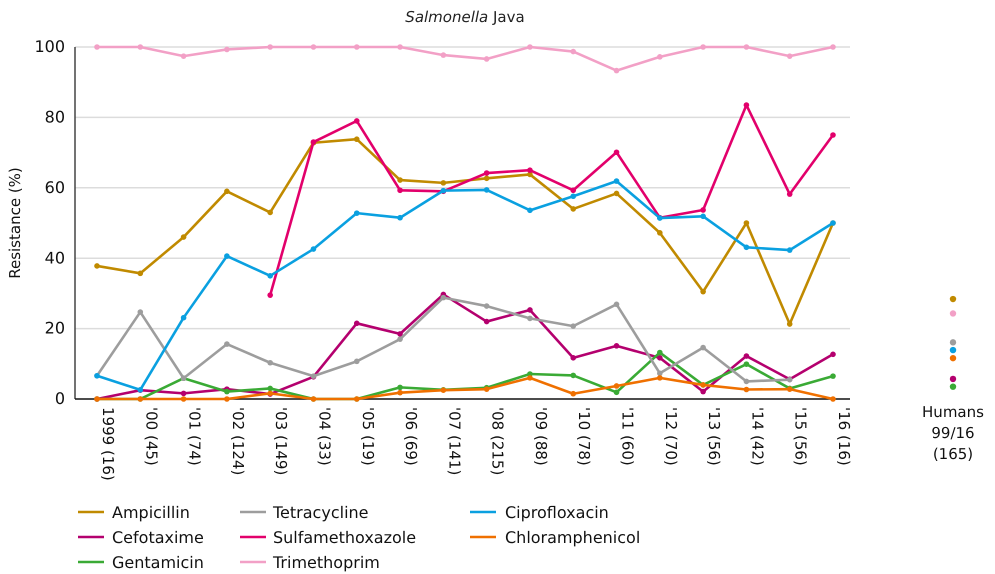  What do you see at coordinates (281, 441) in the screenshot?
I see `x-tick-label: '03 (149)` at bounding box center [281, 441].